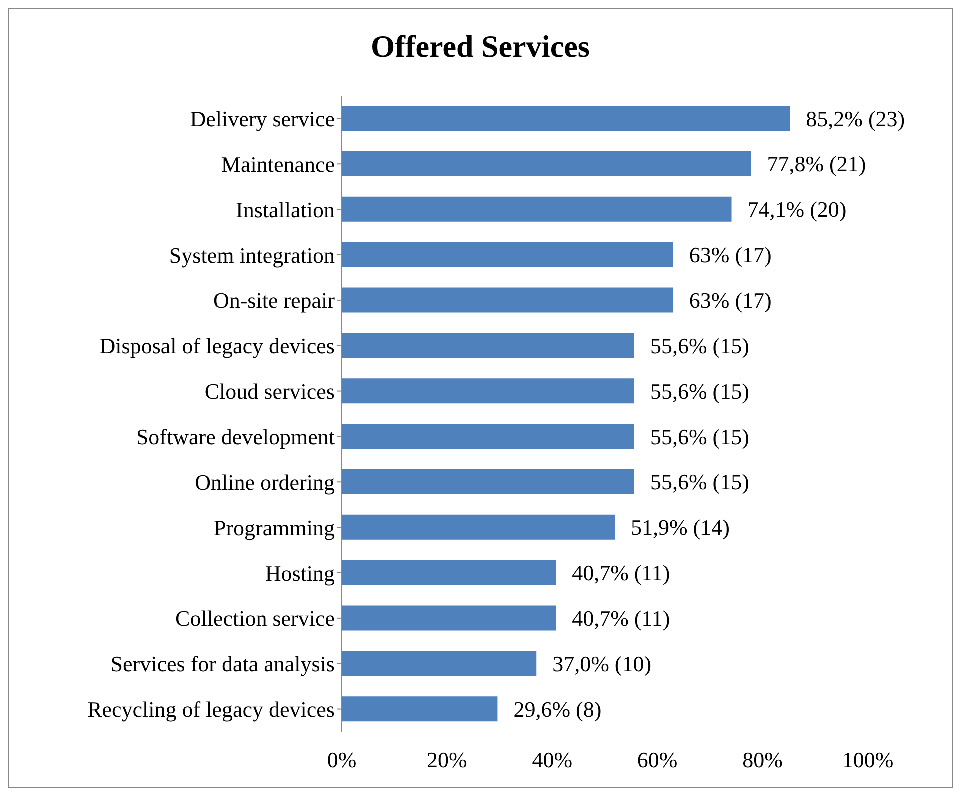  I want to click on y-tick-label: Delivery service, so click(262, 119).